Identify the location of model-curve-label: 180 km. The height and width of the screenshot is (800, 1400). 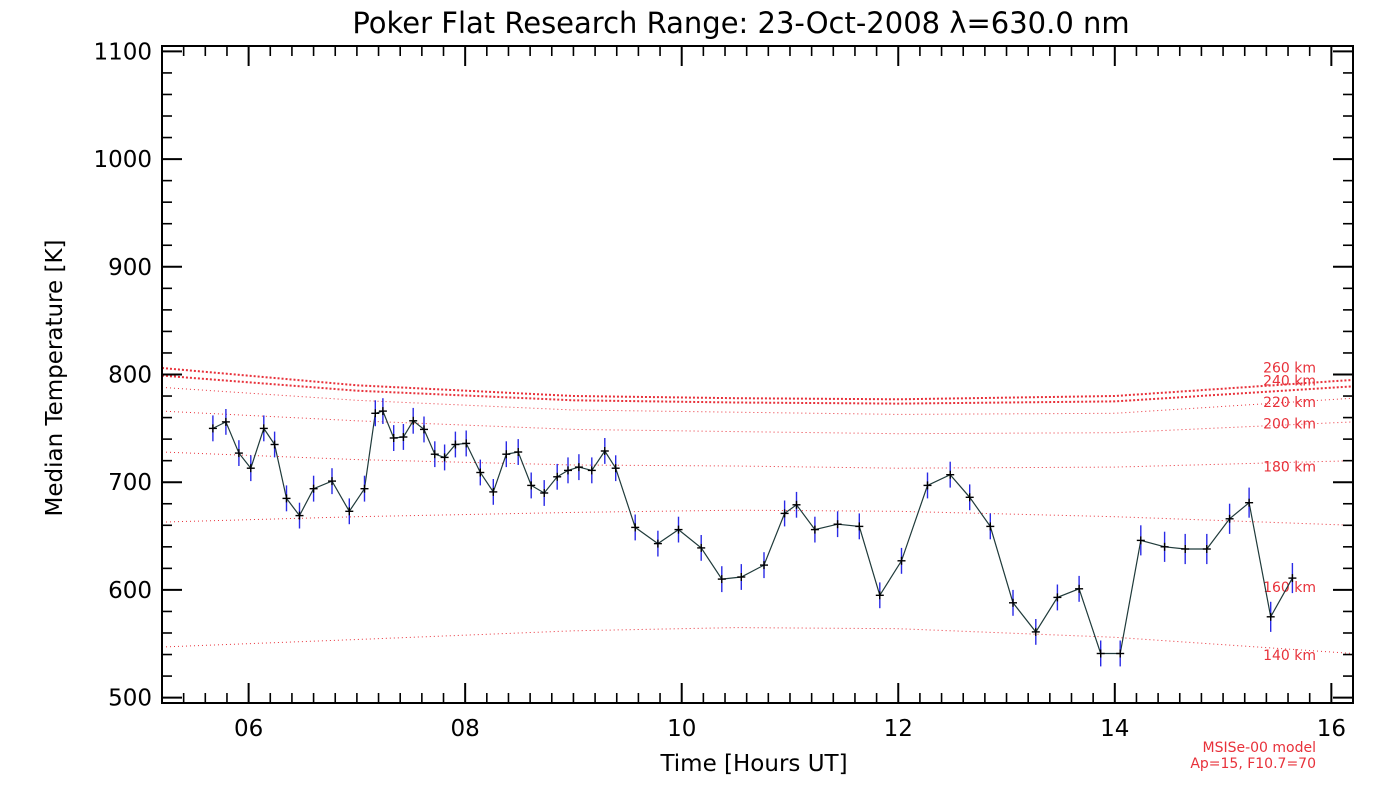
(1289, 467).